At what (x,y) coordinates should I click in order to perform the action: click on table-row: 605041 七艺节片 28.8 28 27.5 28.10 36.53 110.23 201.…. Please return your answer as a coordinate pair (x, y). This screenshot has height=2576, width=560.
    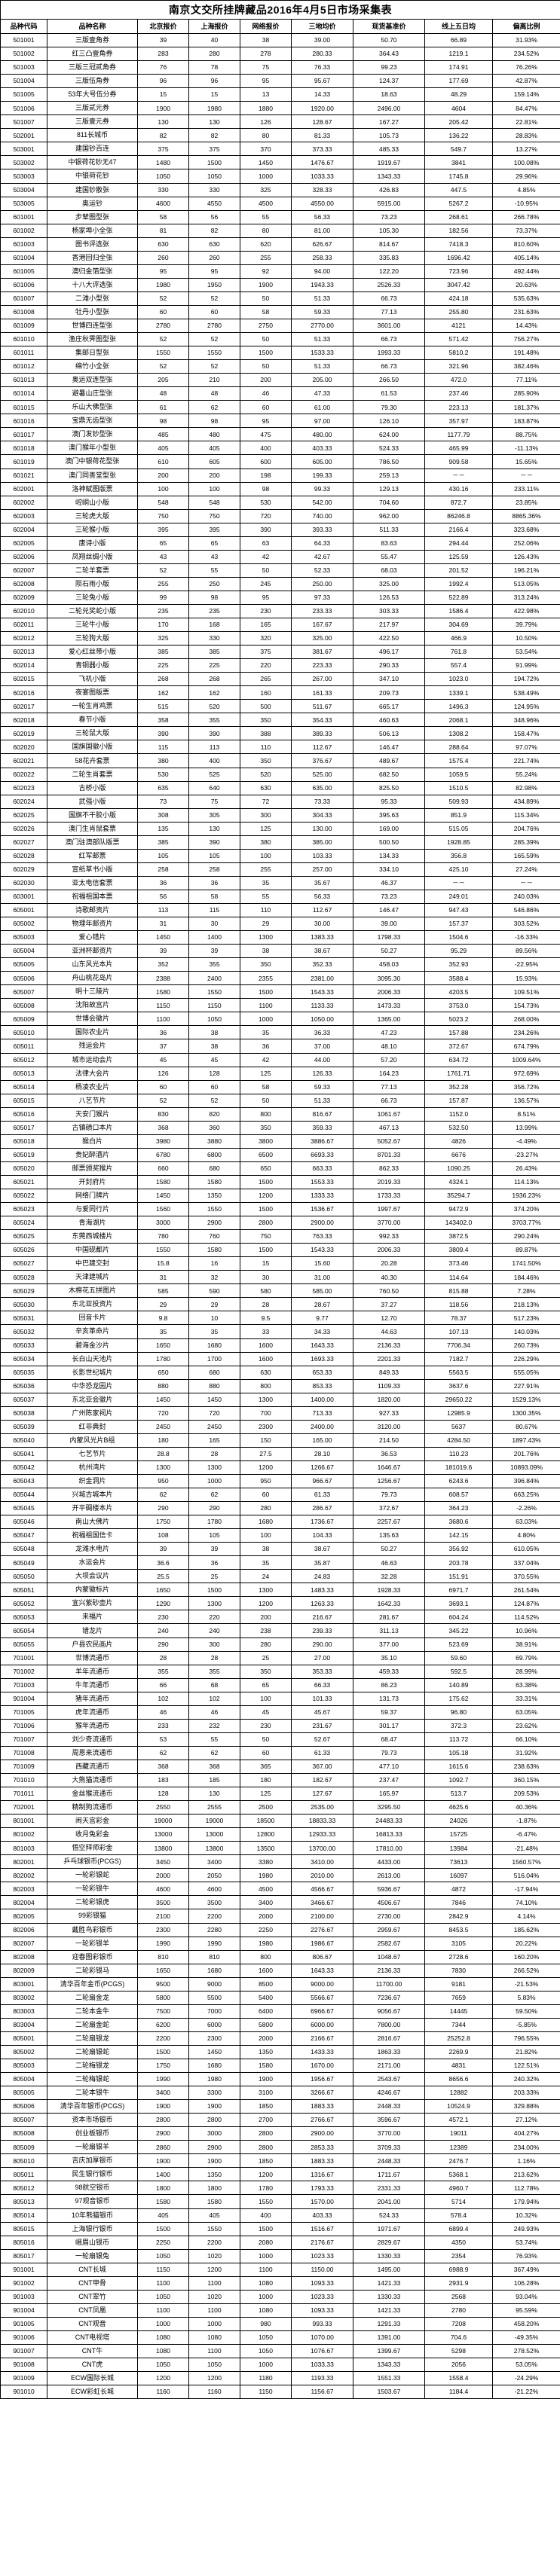
    Looking at the image, I should click on (280, 1453).